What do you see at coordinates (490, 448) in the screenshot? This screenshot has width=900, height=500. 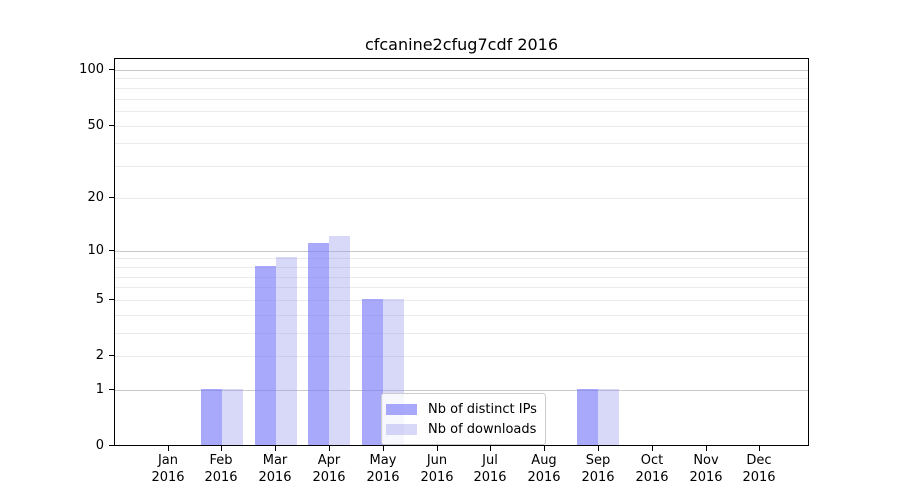 I see `x-tick-mark-jul` at bounding box center [490, 448].